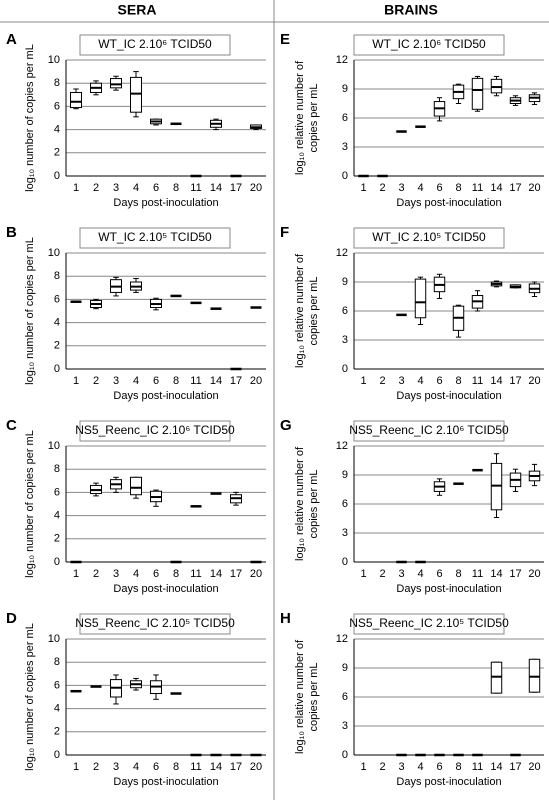 The width and height of the screenshot is (549, 800). Describe the element at coordinates (345, 668) in the screenshot. I see `y-tick-label: 9` at that location.